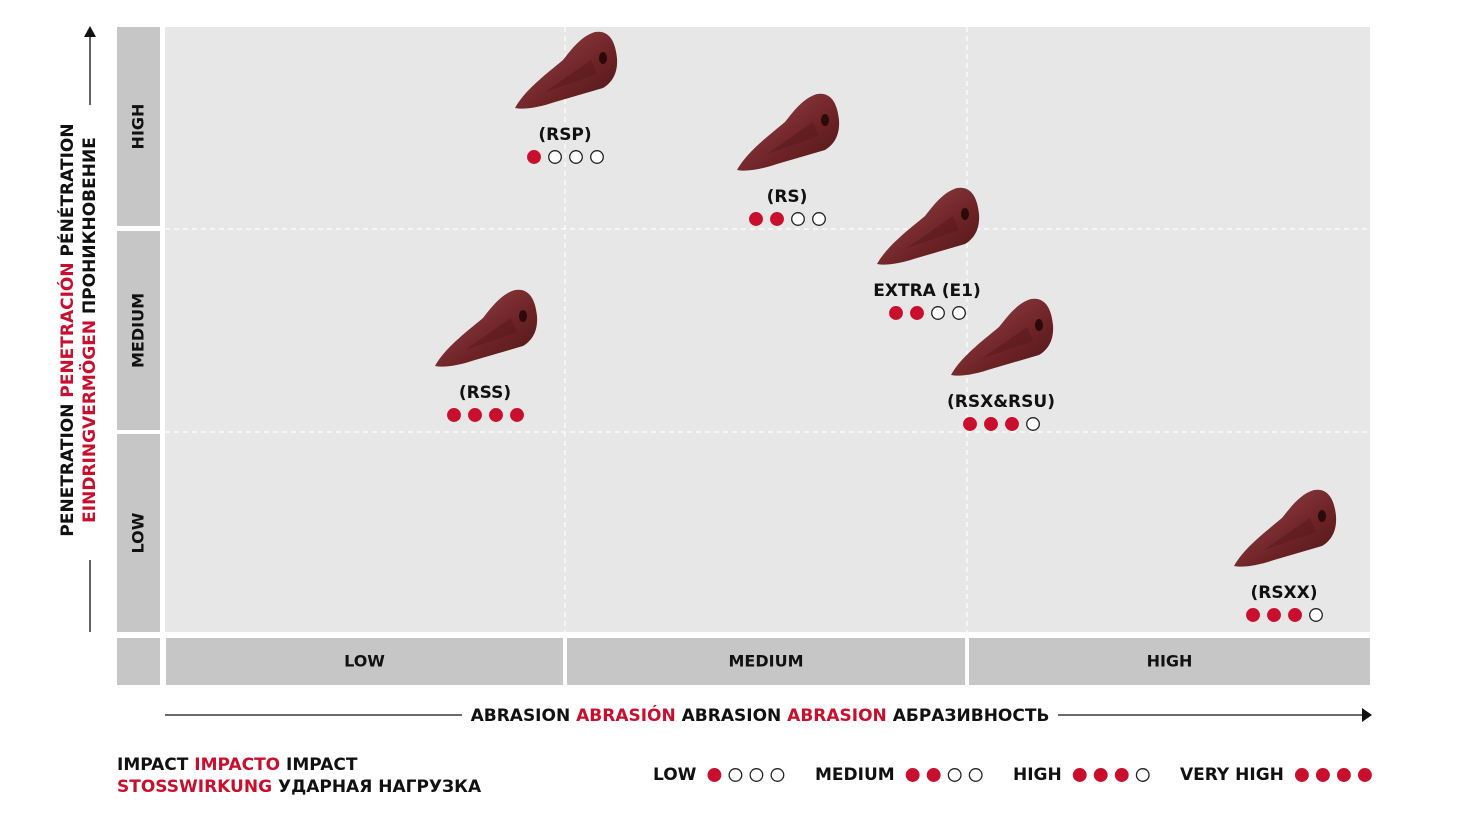 Image resolution: width=1472 pixels, height=834 pixels. Describe the element at coordinates (67, 189) in the screenshot. I see `text-part: PÉNÉTRATION` at that location.